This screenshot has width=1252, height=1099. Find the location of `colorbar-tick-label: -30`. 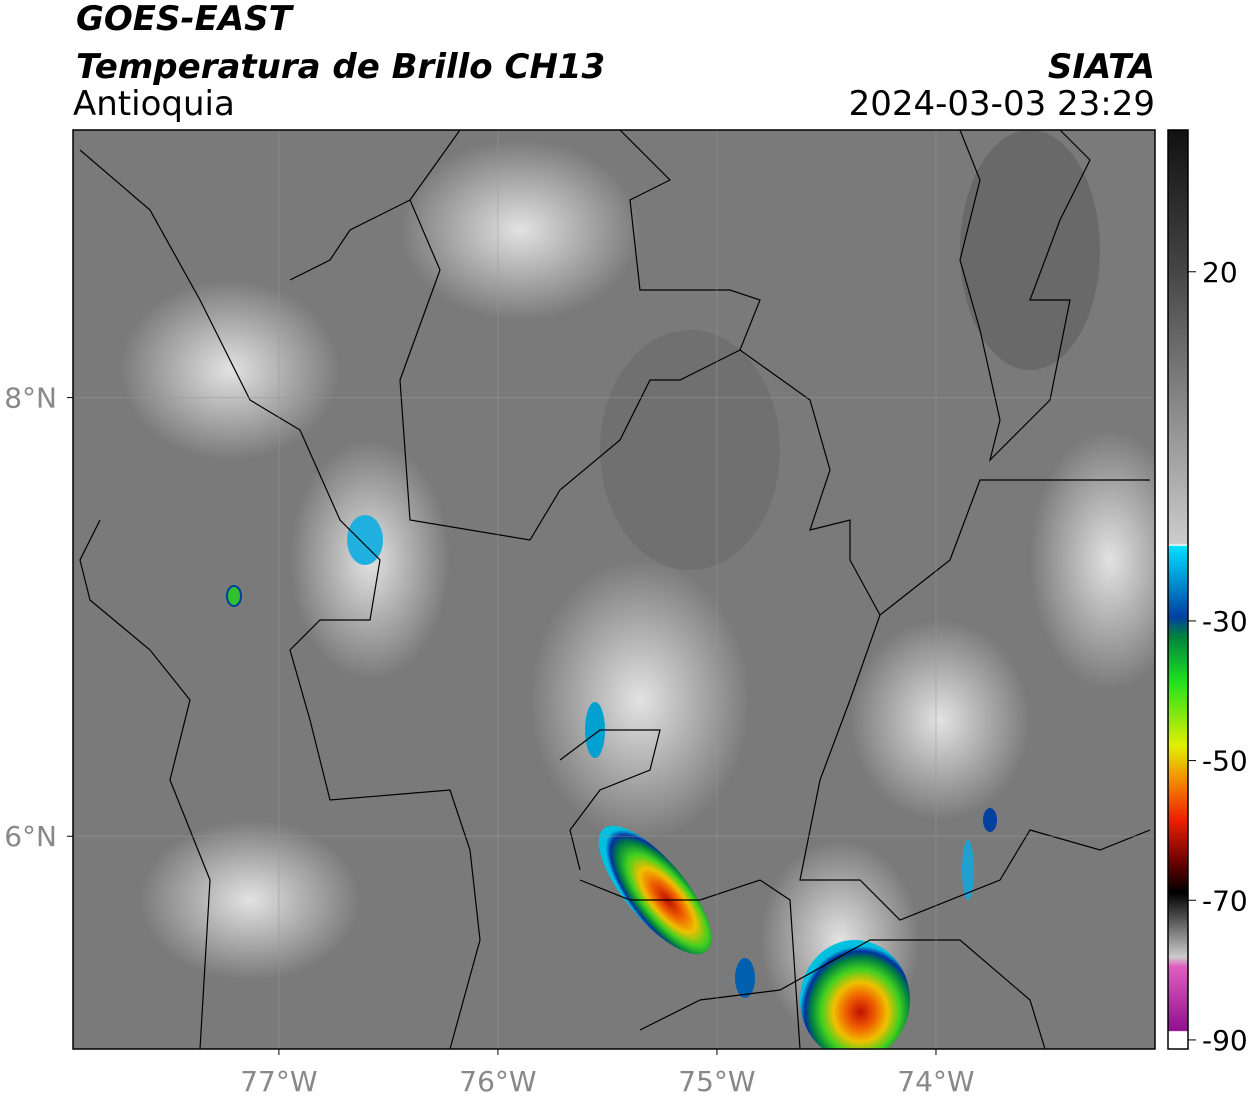

colorbar-tick-label: -30 is located at coordinates (1225, 621).